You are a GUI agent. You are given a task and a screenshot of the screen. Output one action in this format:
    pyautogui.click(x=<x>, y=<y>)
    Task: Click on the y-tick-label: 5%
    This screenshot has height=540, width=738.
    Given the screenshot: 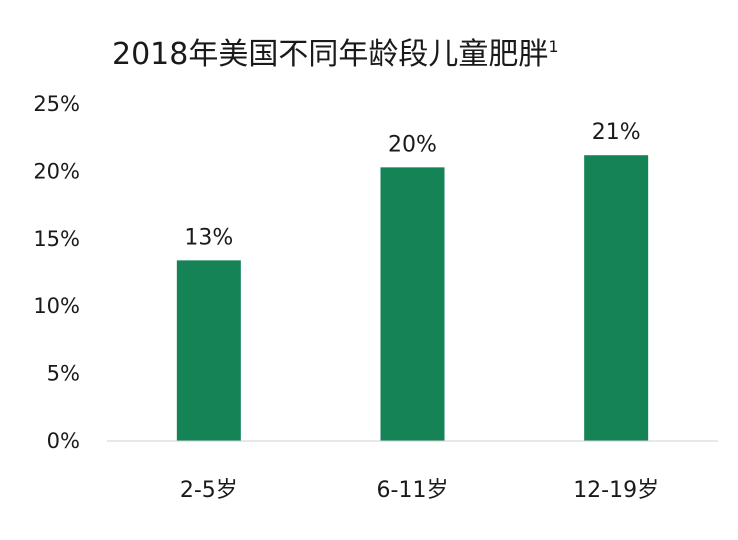 What is the action you would take?
    pyautogui.click(x=63, y=374)
    